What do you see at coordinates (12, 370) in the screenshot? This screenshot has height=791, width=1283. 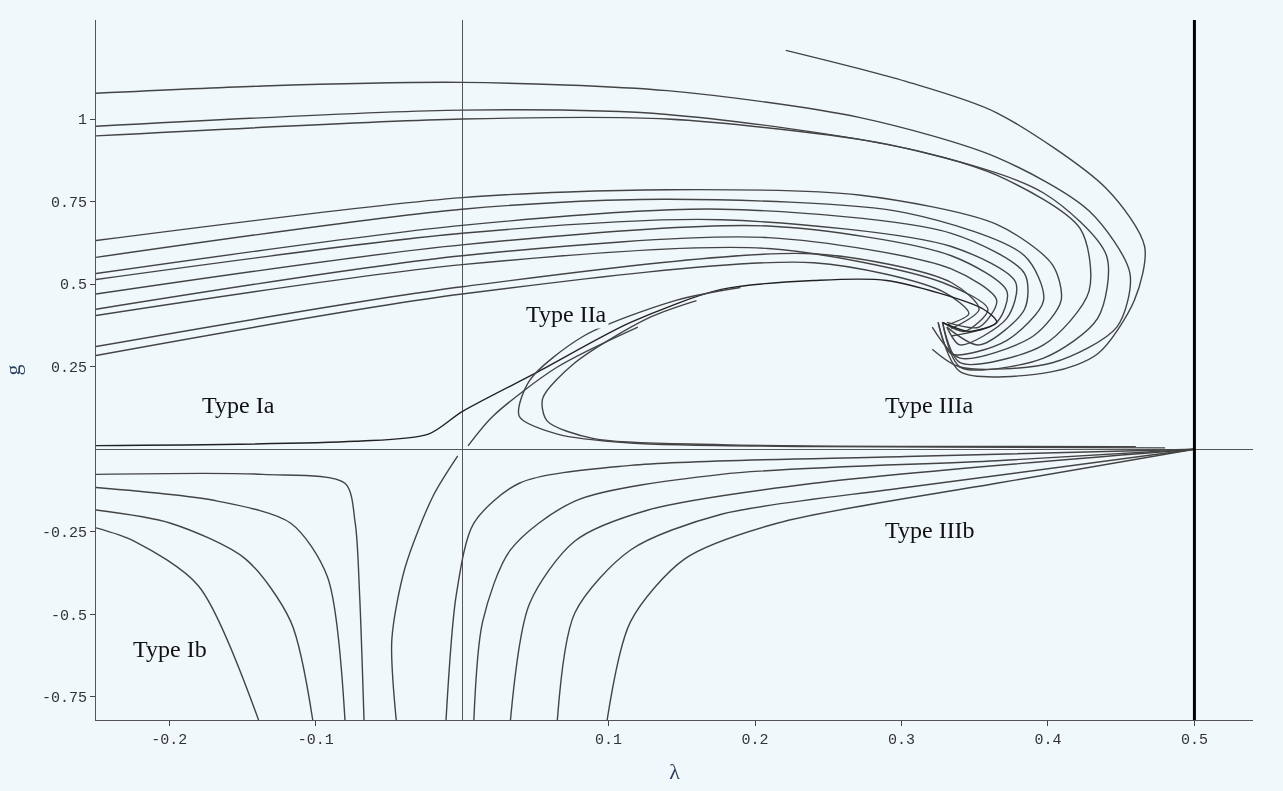 I see `y-axis-title: g` at bounding box center [12, 370].